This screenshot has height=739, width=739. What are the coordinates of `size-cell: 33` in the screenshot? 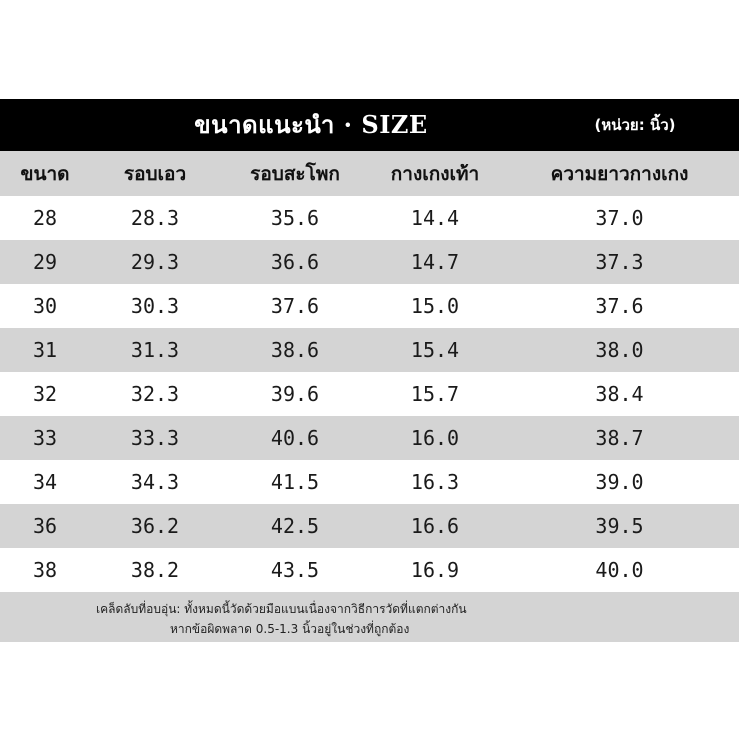 It's located at (45, 438).